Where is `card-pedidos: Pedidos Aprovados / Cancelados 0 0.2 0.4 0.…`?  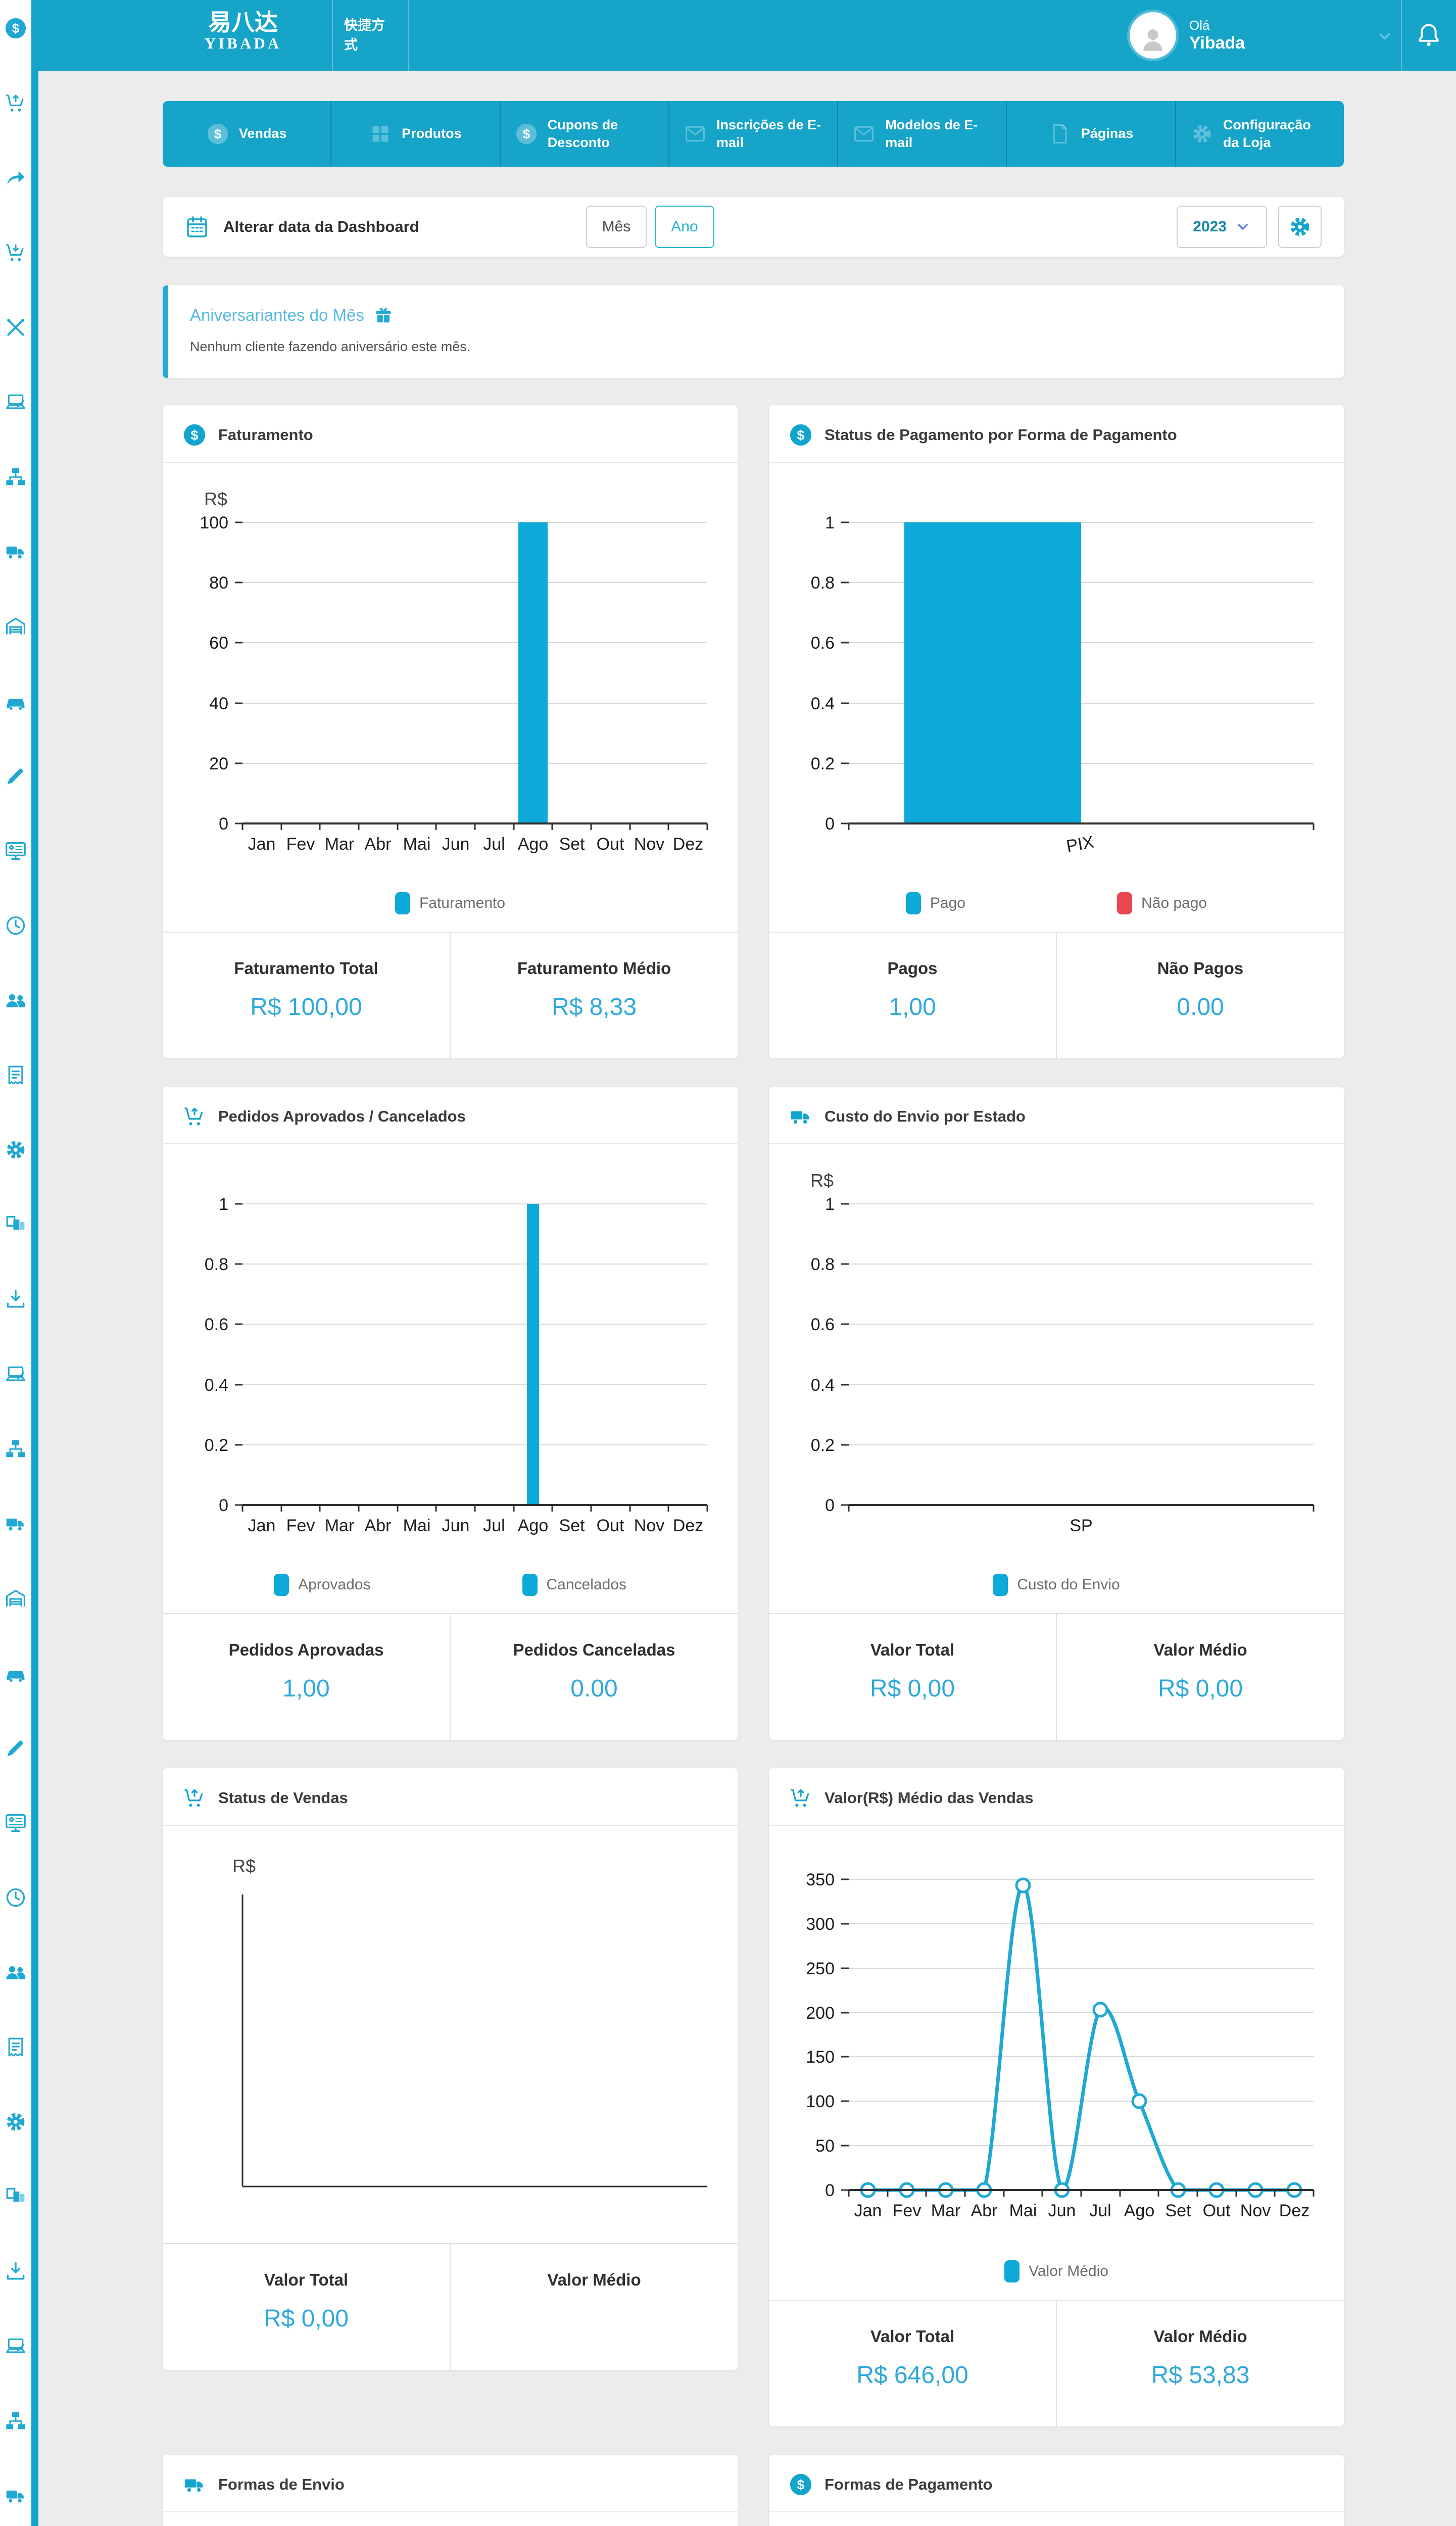
card-pedidos: Pedidos Aprovados / Cancelados 0 0.2 0.4 0.… is located at coordinates (450, 1413).